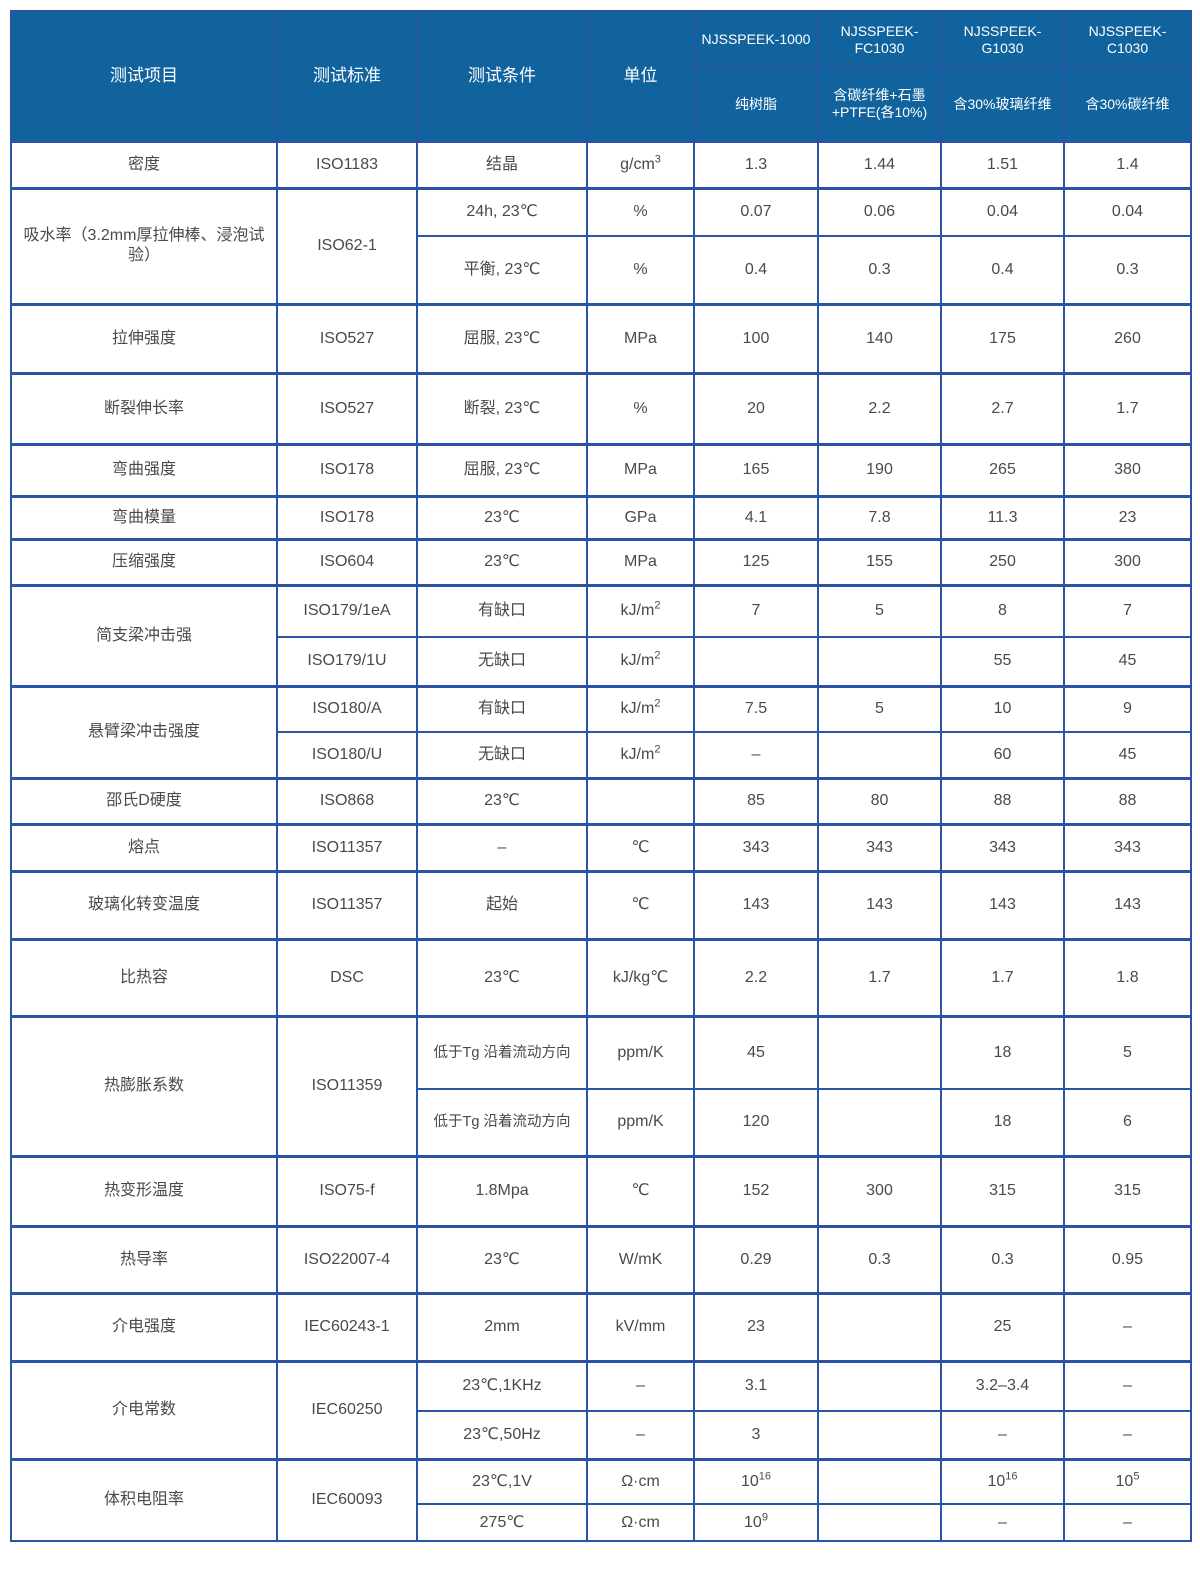 The width and height of the screenshot is (1200, 1572). Describe the element at coordinates (502, 847) in the screenshot. I see `test-condition-cell: –` at that location.